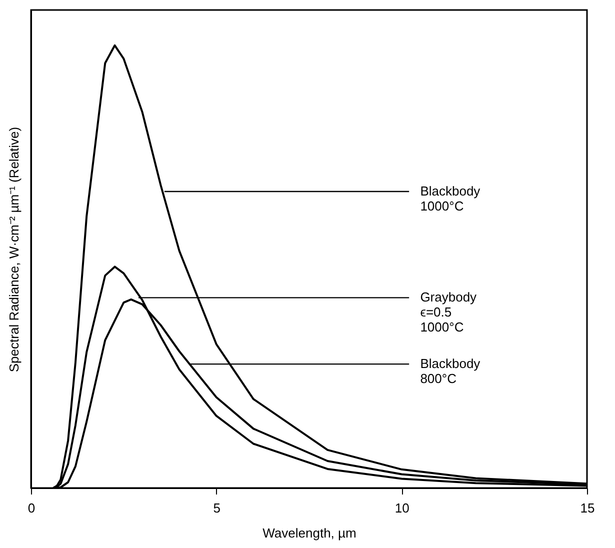 The image size is (615, 548). I want to click on annotation: Blackbody 800°C, so click(450, 371).